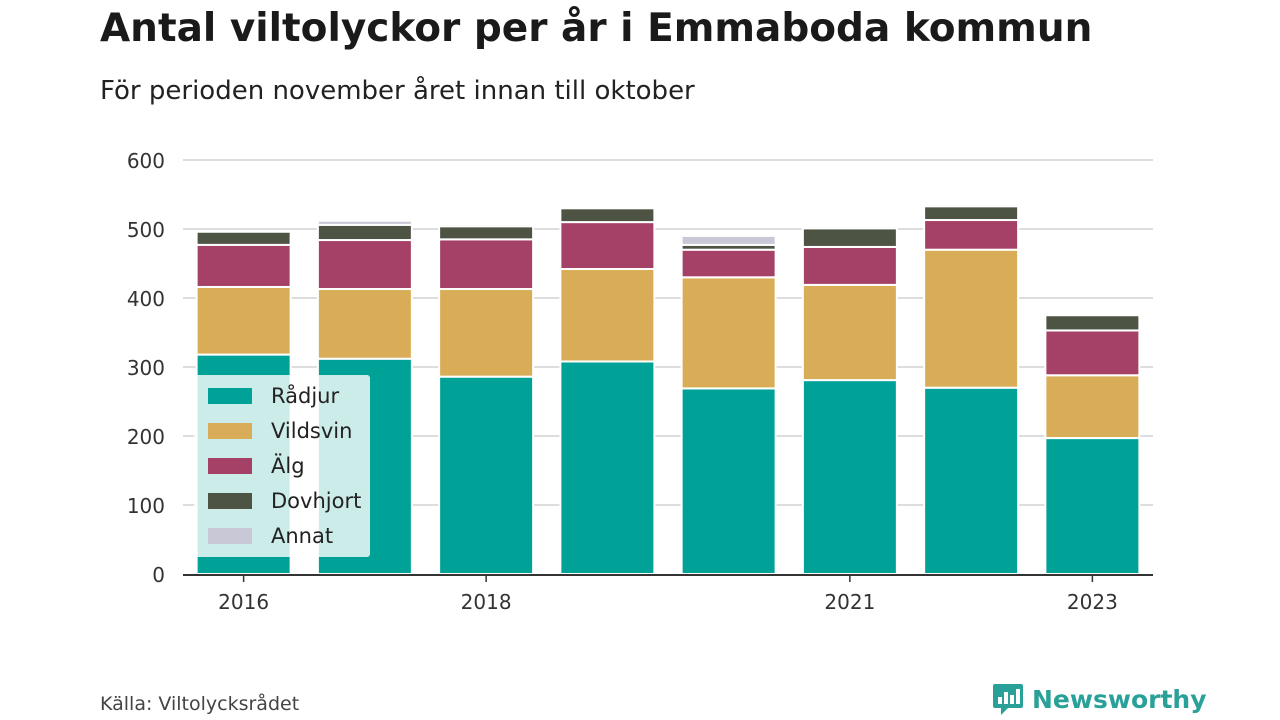  I want to click on legend-item: Dovhjort, so click(284, 501).